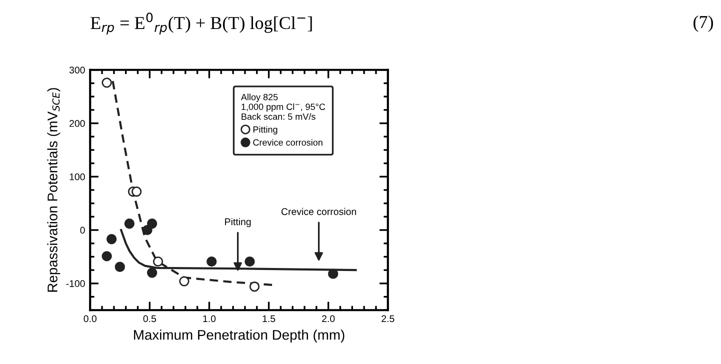 This screenshot has height=364, width=721. What do you see at coordinates (149, 318) in the screenshot?
I see `x-tick-label: 0.5` at bounding box center [149, 318].